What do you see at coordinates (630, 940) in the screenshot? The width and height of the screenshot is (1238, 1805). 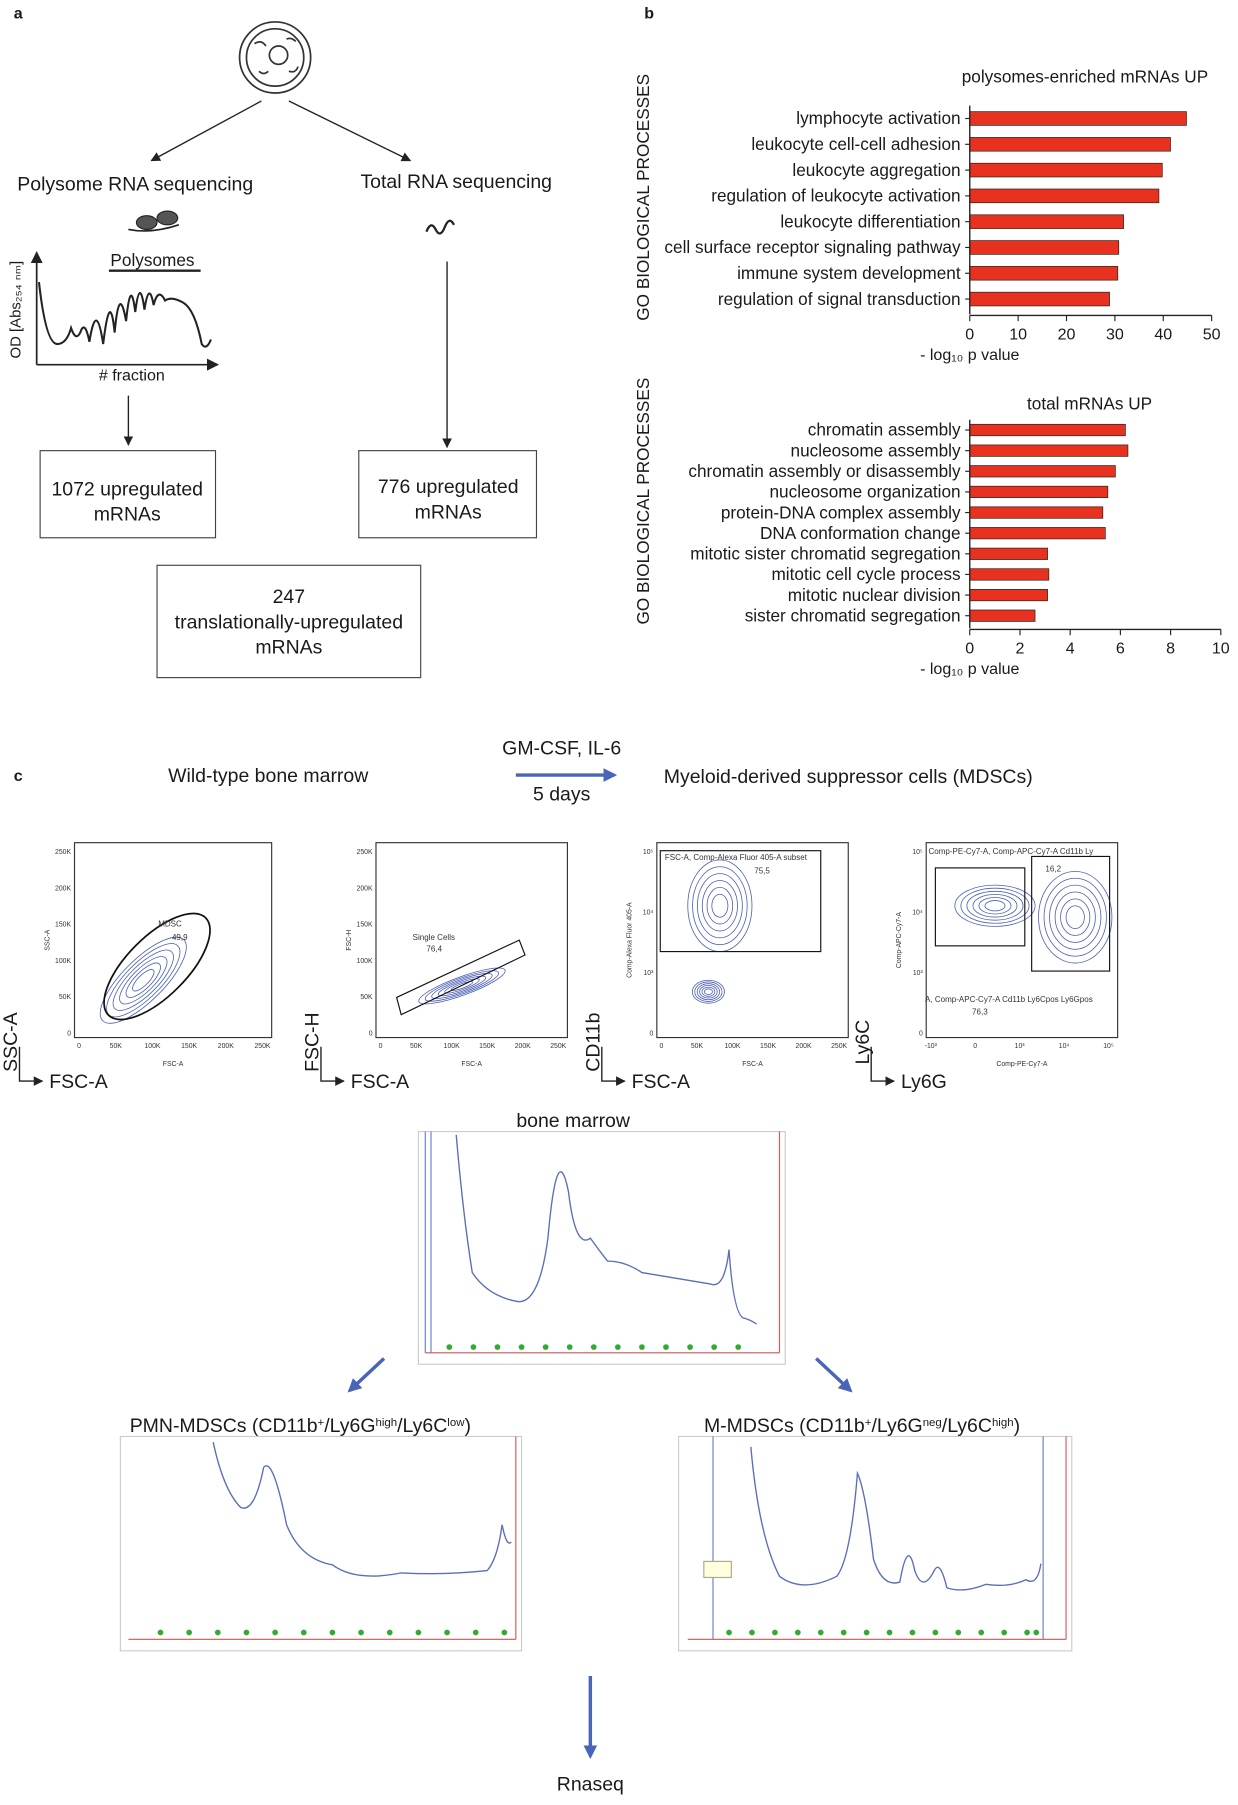 I see `y-axis-title: Comp-Alexa Fluor 405-A` at bounding box center [630, 940].